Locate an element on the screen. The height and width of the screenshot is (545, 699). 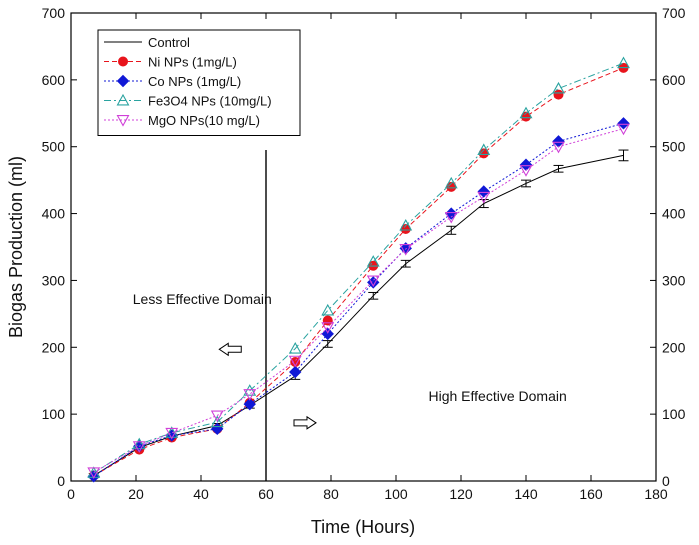
x-tick-label: 60 is located at coordinates (266, 494).